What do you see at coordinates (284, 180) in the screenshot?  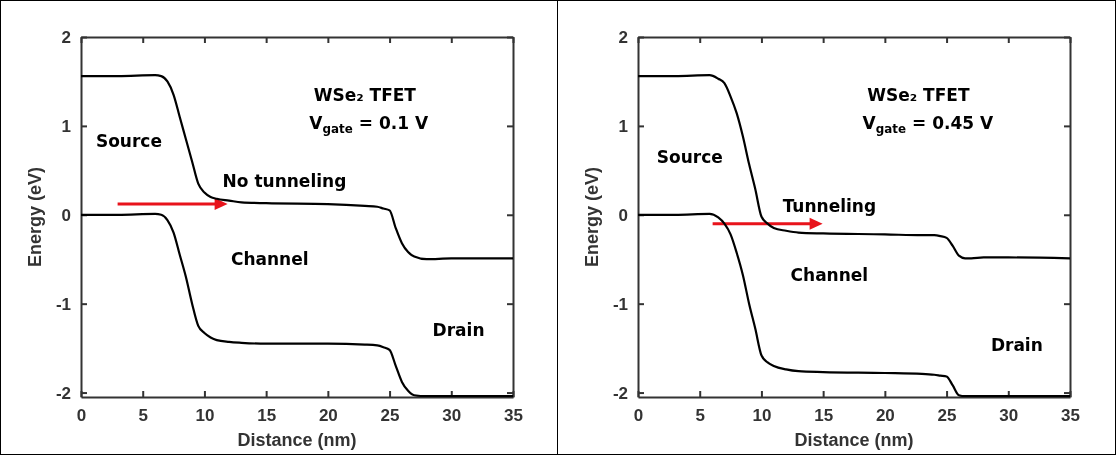 I see `annotation: No tunneling` at bounding box center [284, 180].